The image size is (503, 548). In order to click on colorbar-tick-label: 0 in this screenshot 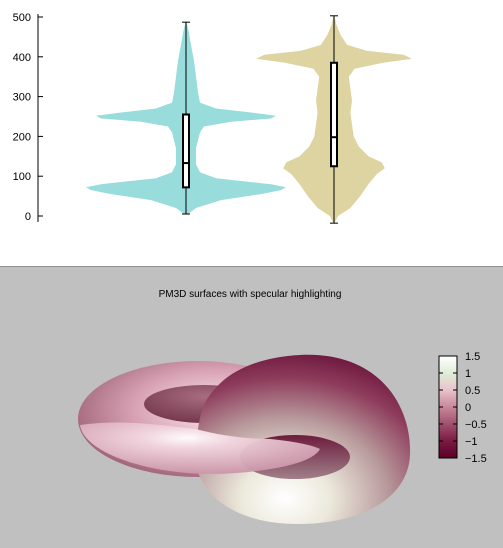, I will do `click(468, 408)`.